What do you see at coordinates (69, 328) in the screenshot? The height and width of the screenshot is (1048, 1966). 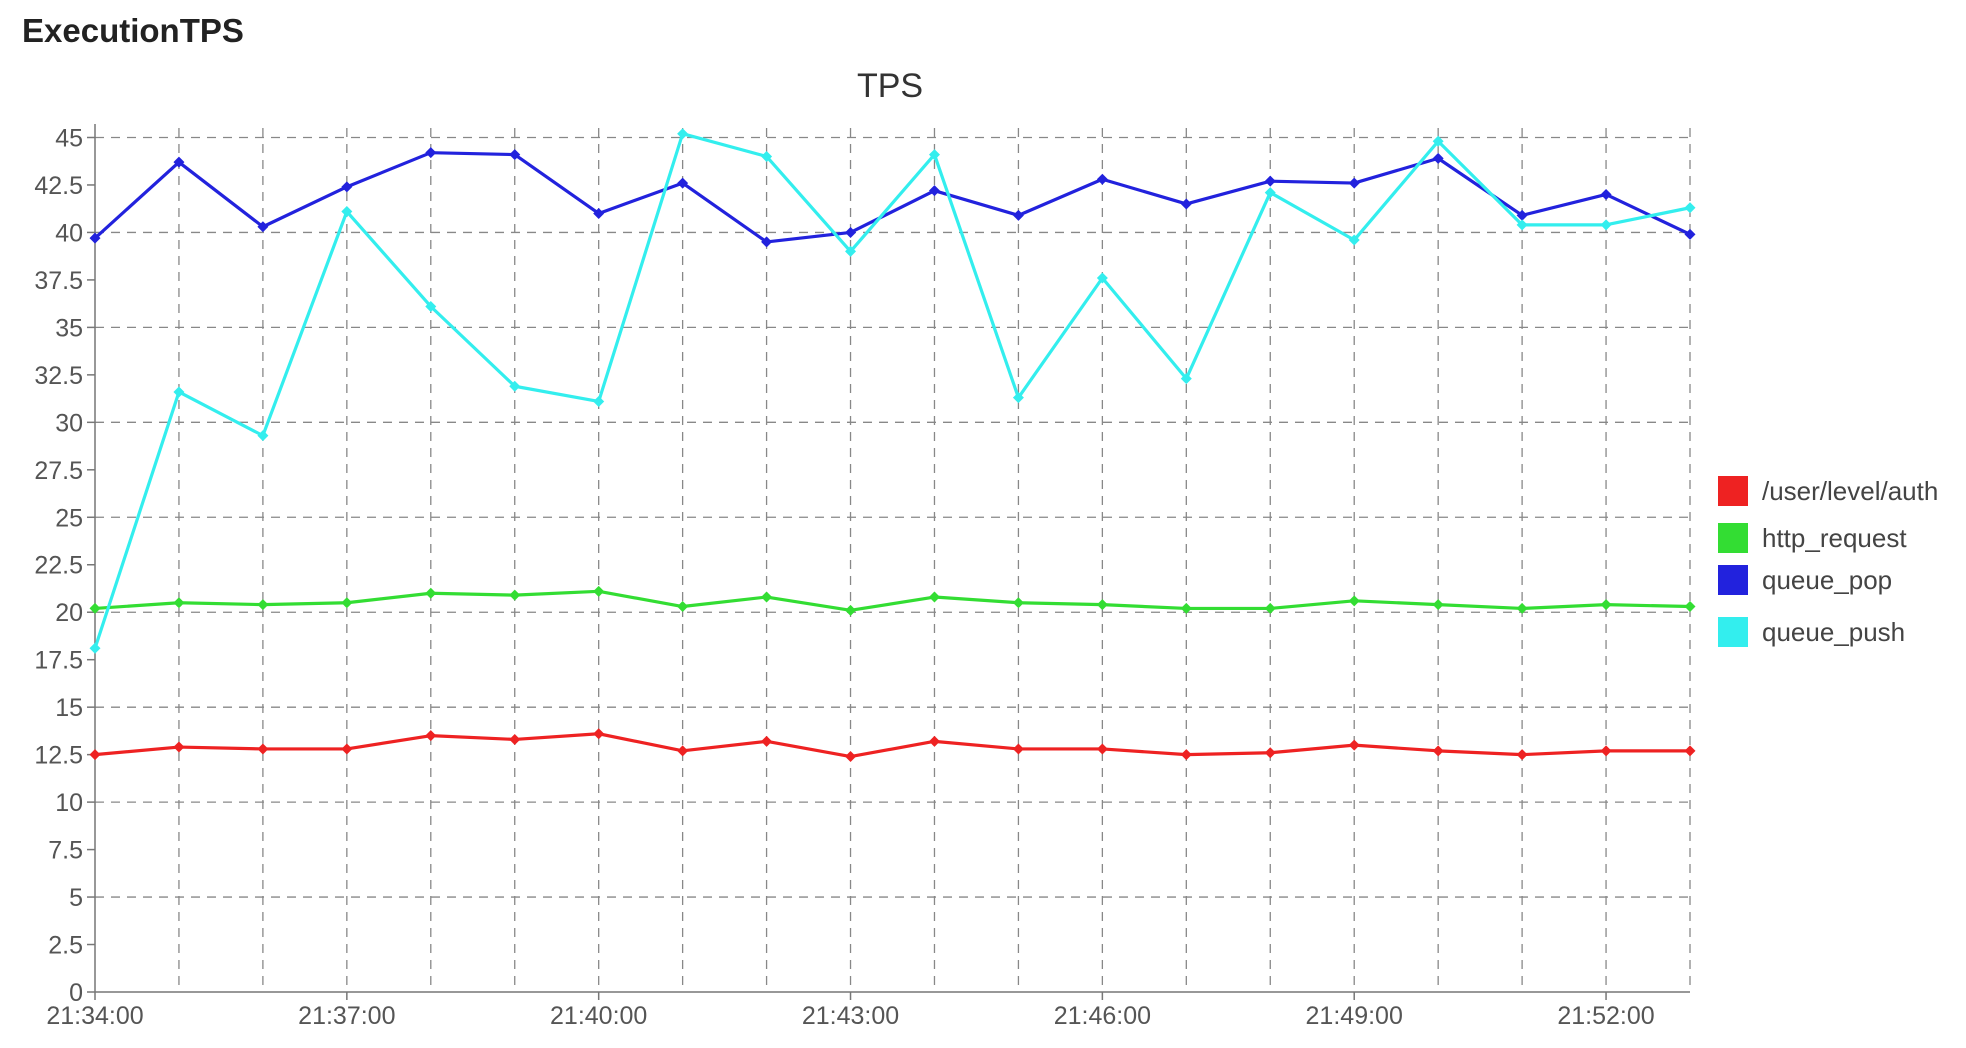 I see `y-tick-label: 35` at bounding box center [69, 328].